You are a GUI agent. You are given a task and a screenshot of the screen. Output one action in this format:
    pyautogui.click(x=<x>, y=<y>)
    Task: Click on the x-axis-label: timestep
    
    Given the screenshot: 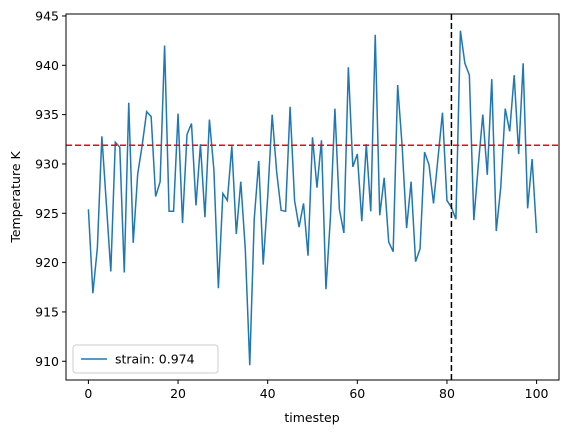 What is the action you would take?
    pyautogui.click(x=311, y=417)
    